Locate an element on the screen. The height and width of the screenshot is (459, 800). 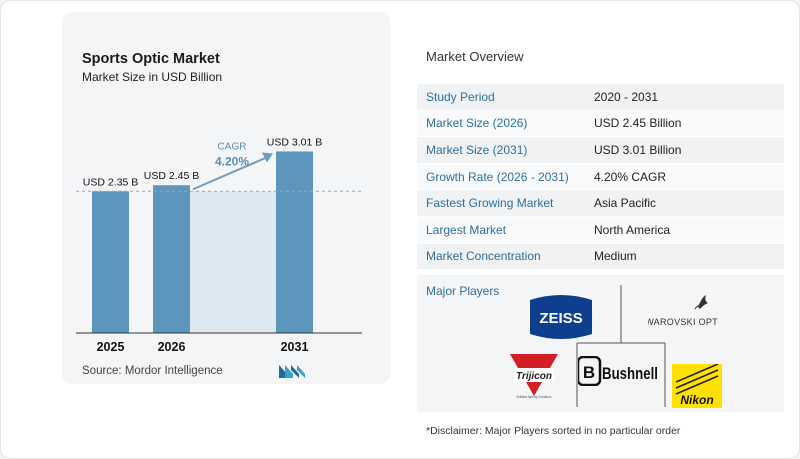
table-row: Market Size (2026) USD 2.45 Billion is located at coordinates (600, 124).